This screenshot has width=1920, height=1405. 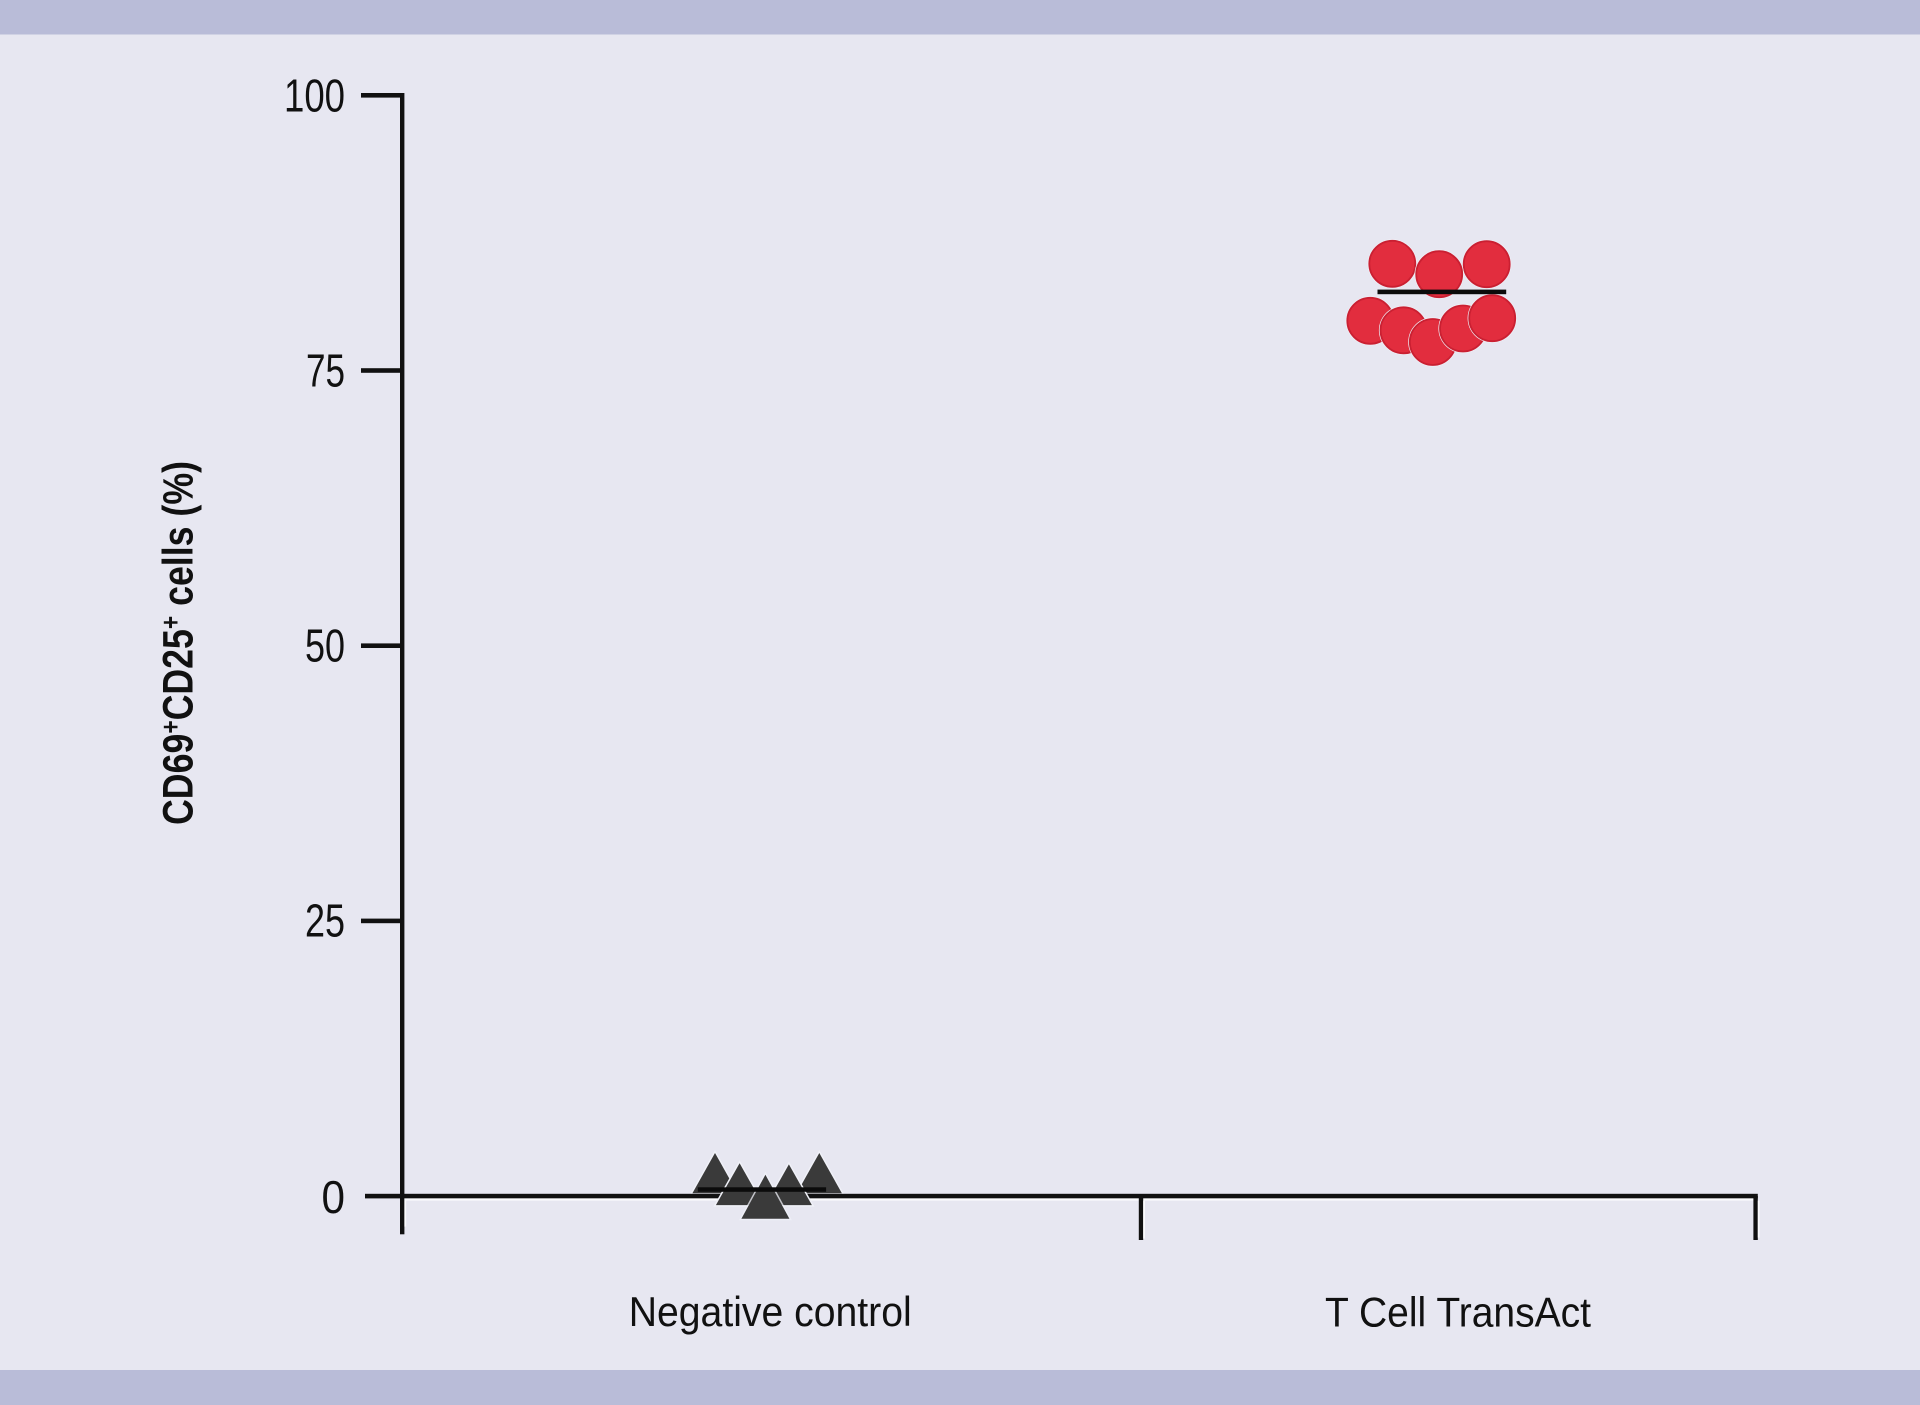 What do you see at coordinates (179, 643) in the screenshot?
I see `svg-text: CD69+CD25+ cells (%)` at bounding box center [179, 643].